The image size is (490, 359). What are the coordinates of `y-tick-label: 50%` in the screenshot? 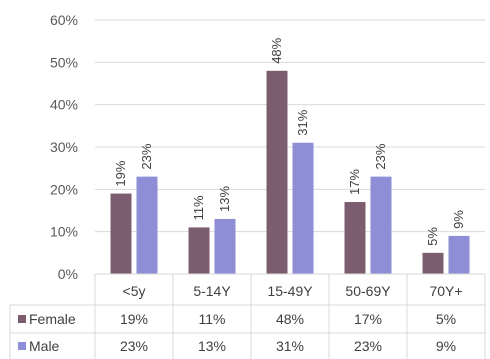 It's located at (64, 62).